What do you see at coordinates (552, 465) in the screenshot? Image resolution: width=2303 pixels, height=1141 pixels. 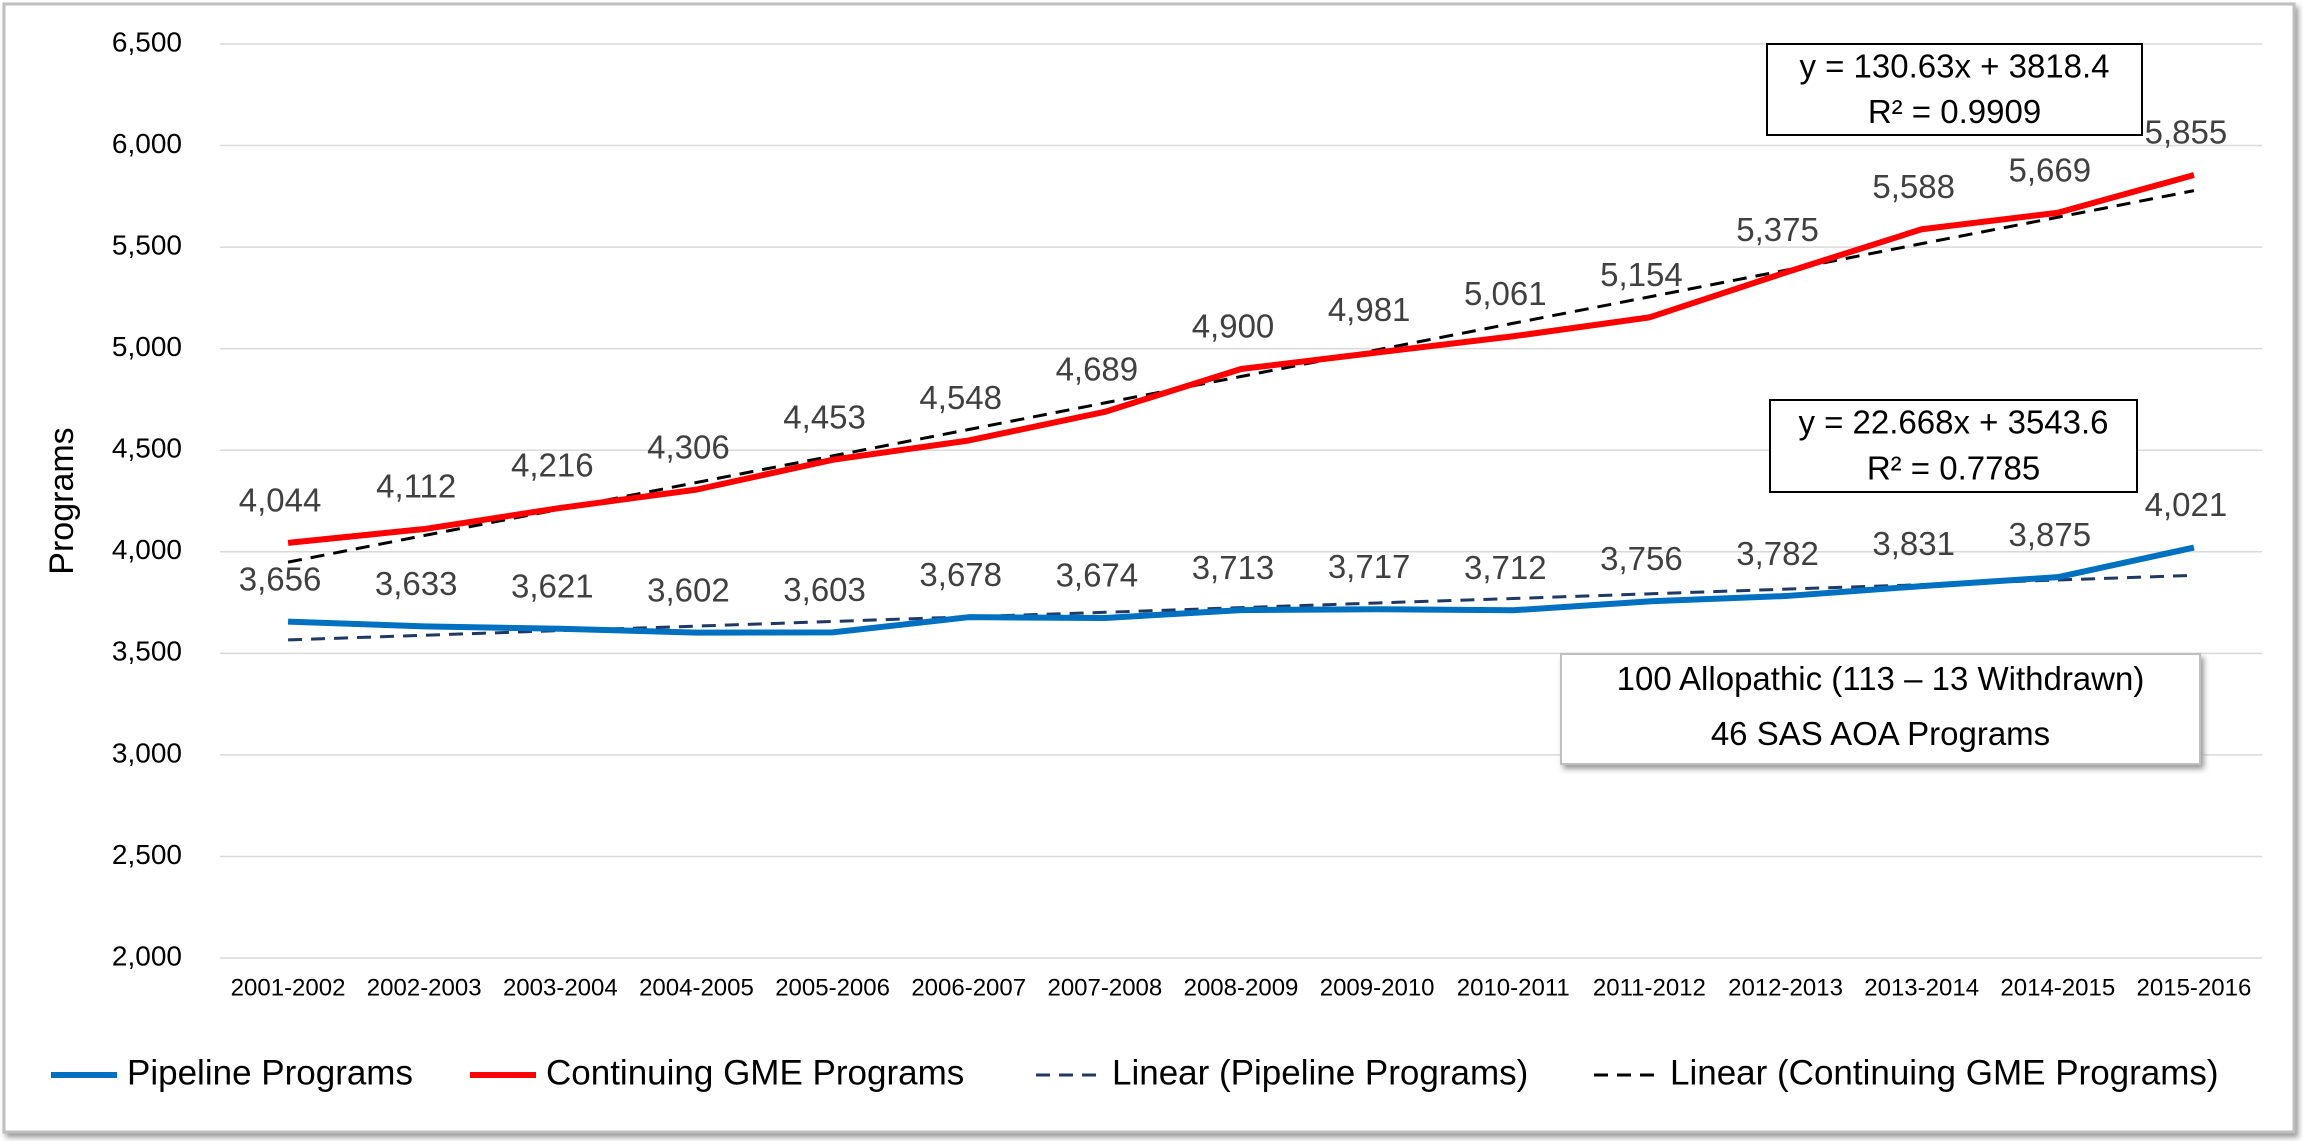 I see `data-label: 4,216` at bounding box center [552, 465].